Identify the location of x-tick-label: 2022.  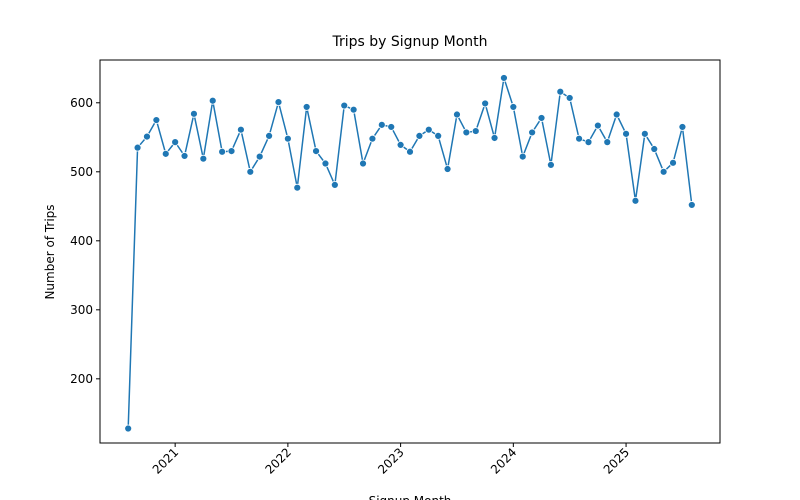
(278, 460).